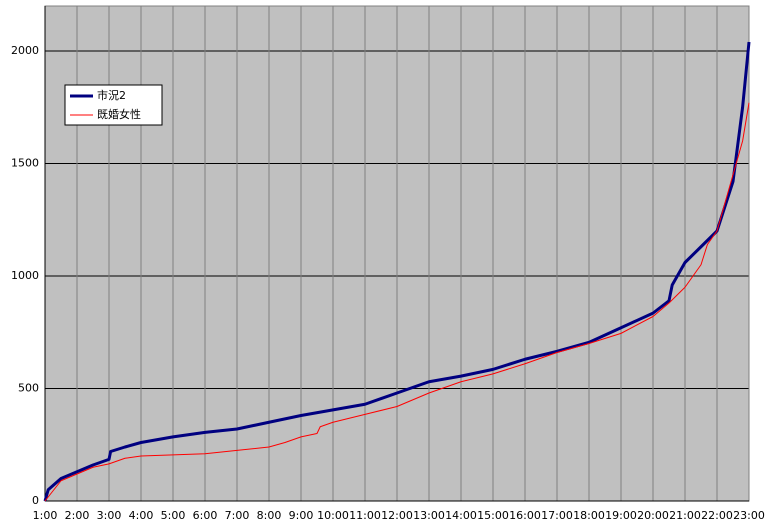 This screenshot has height=529, width=765. Describe the element at coordinates (119, 114) in the screenshot. I see `legend-label: 既婚女性` at that location.